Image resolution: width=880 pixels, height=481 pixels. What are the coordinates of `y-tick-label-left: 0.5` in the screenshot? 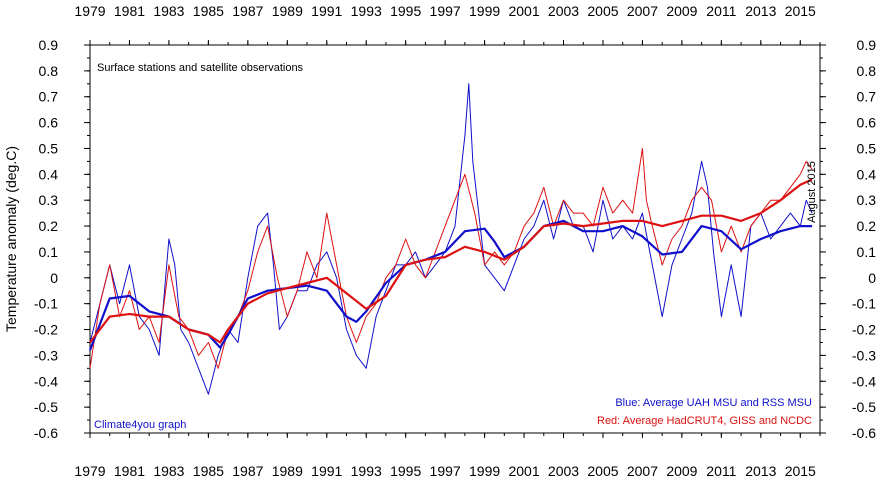 It's located at (49, 148).